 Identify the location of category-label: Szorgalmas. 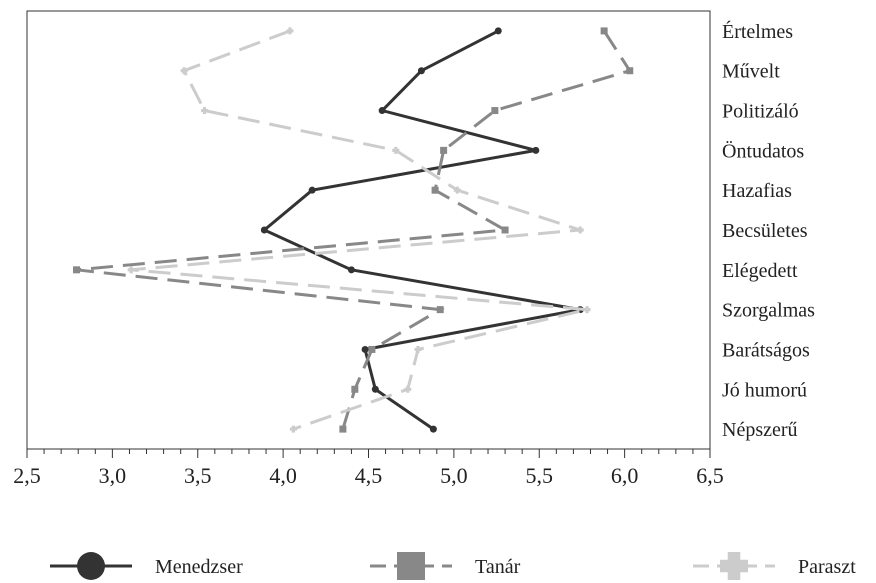
(768, 311).